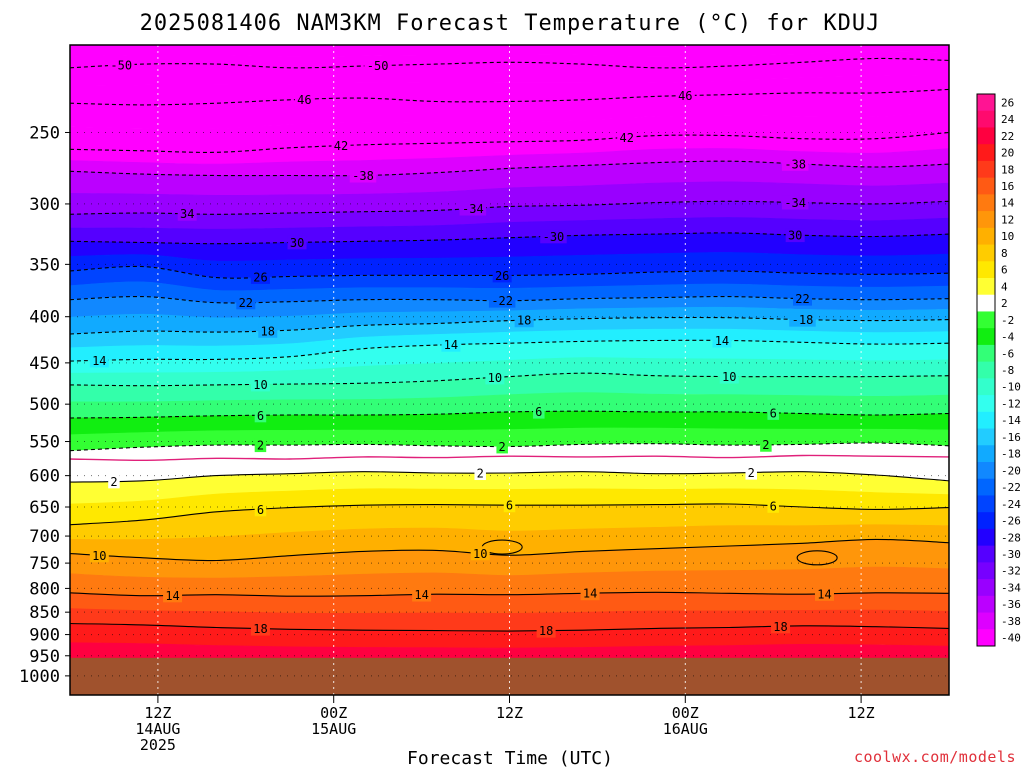 The height and width of the screenshot is (768, 1024). What do you see at coordinates (685, 729) in the screenshot?
I see `x-tick-label: 16AUG` at bounding box center [685, 729].